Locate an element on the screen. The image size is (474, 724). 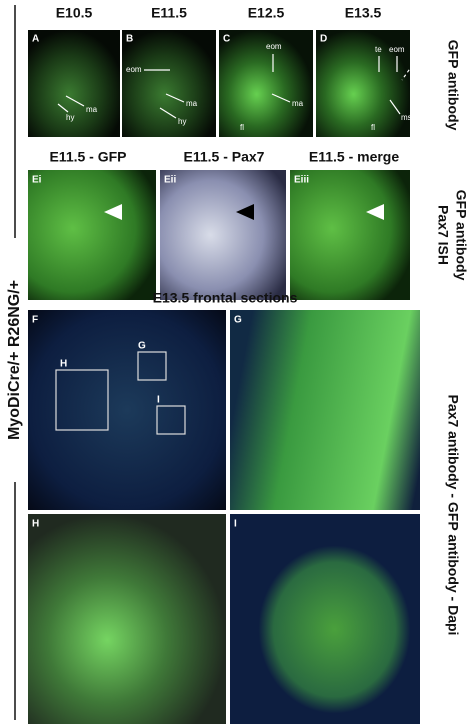
stage: E13.5 is located at coordinates (363, 13).